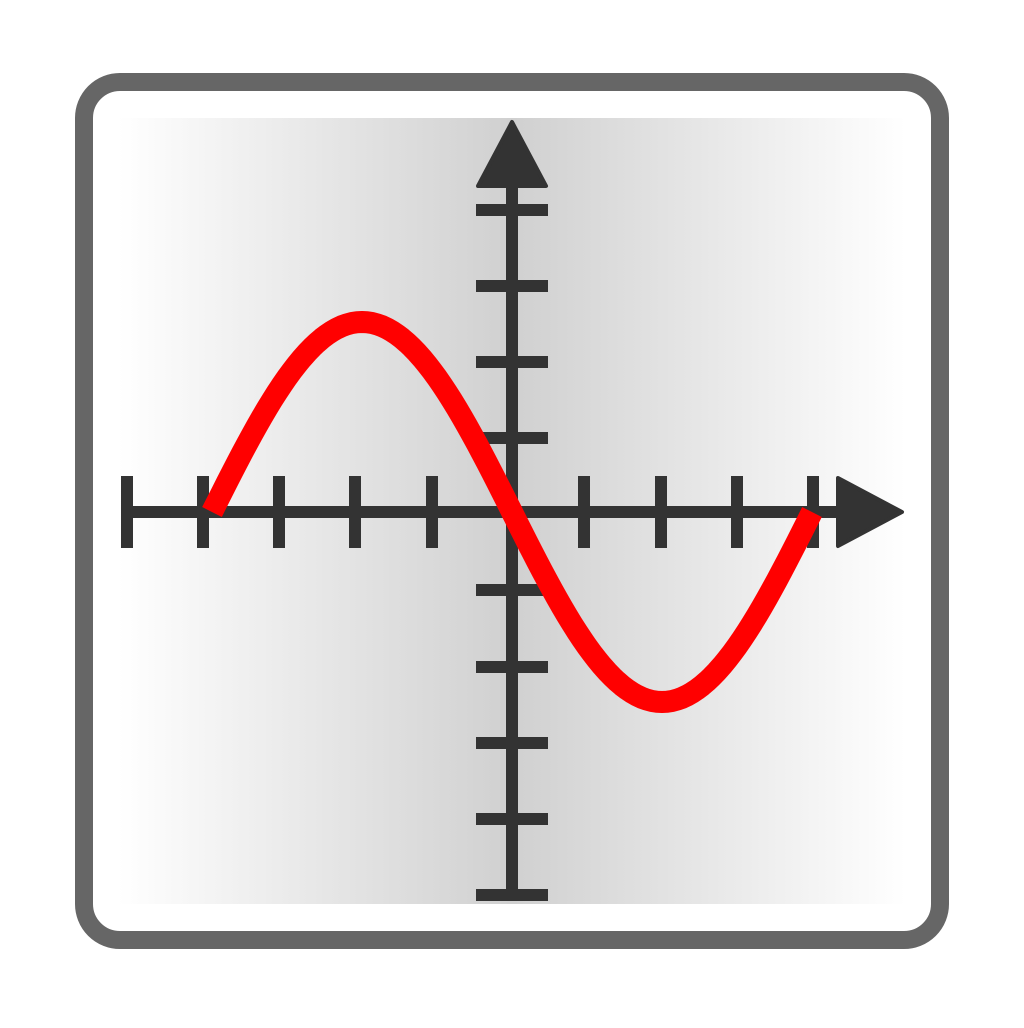  I want to click on y-axis-arrow-icon, so click(512, 154).